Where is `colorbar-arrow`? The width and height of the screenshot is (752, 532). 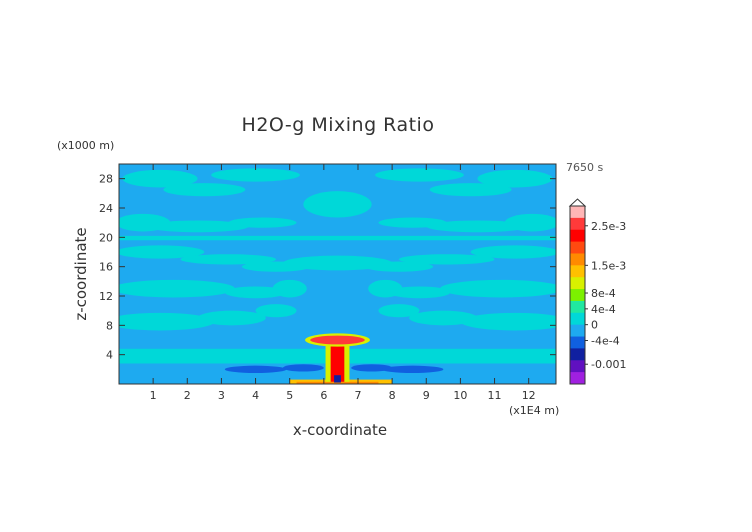
colorbar-arrow is located at coordinates (577, 202).